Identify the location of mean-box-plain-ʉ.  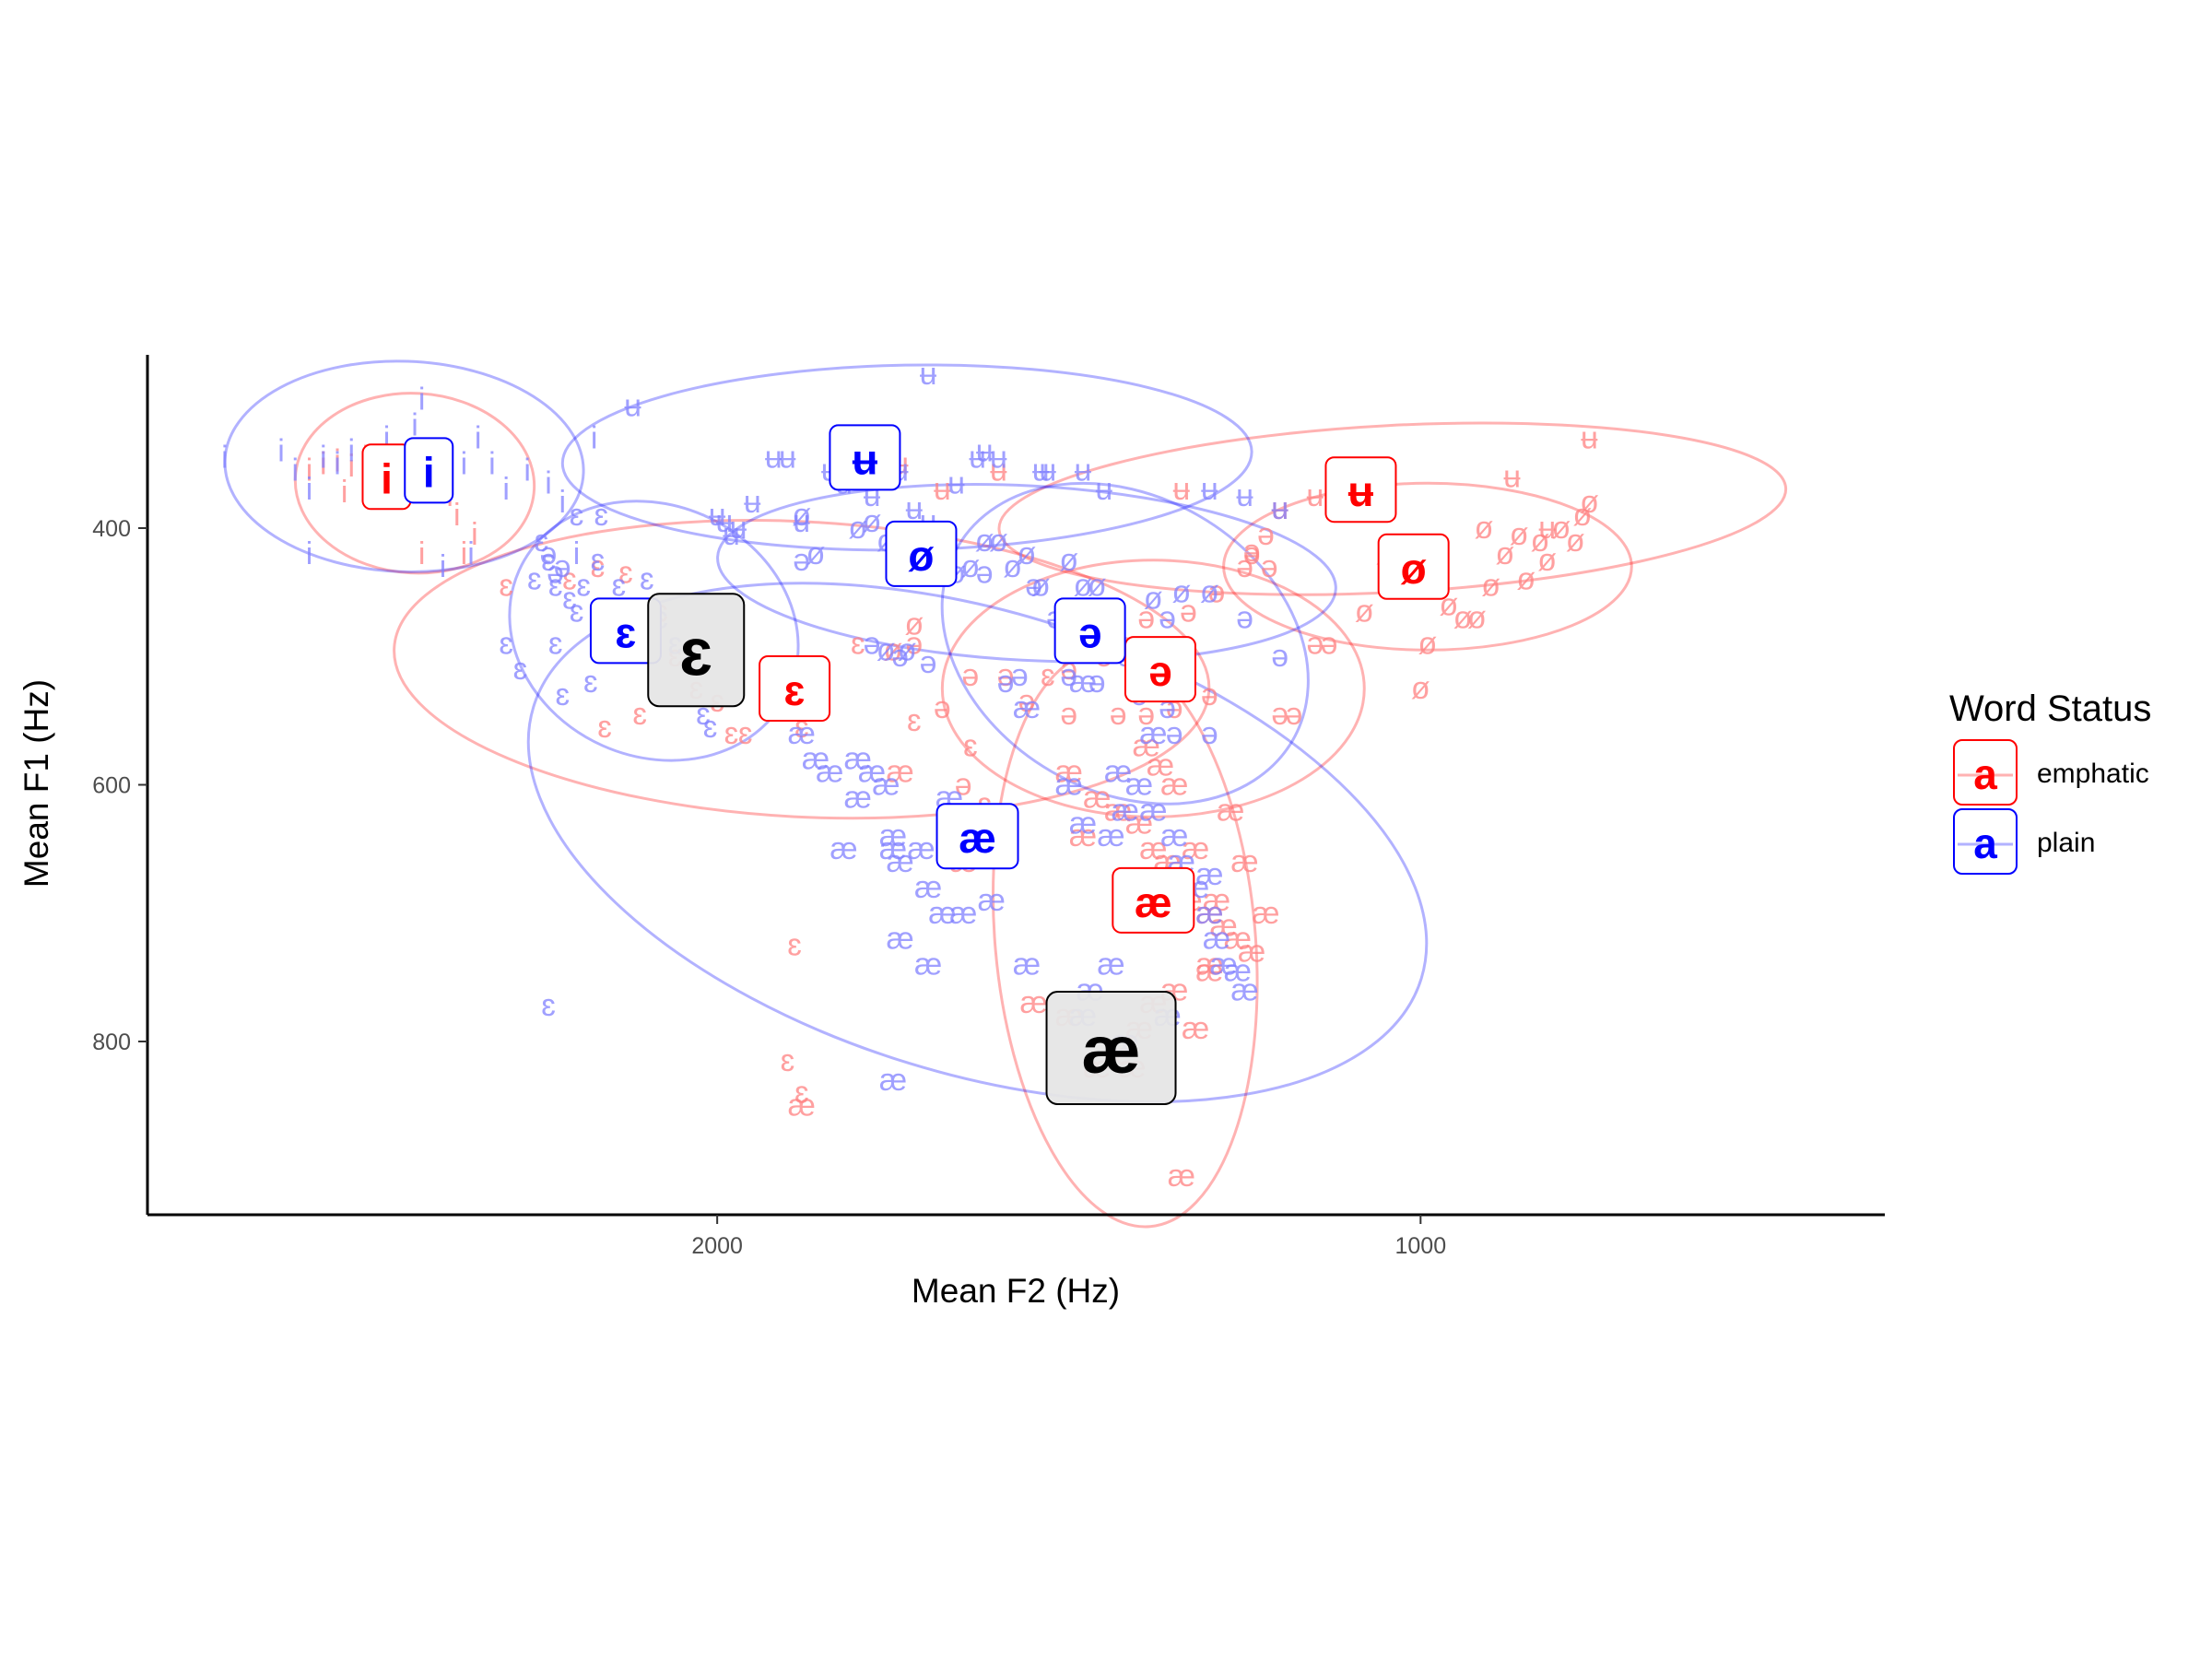
(865, 457).